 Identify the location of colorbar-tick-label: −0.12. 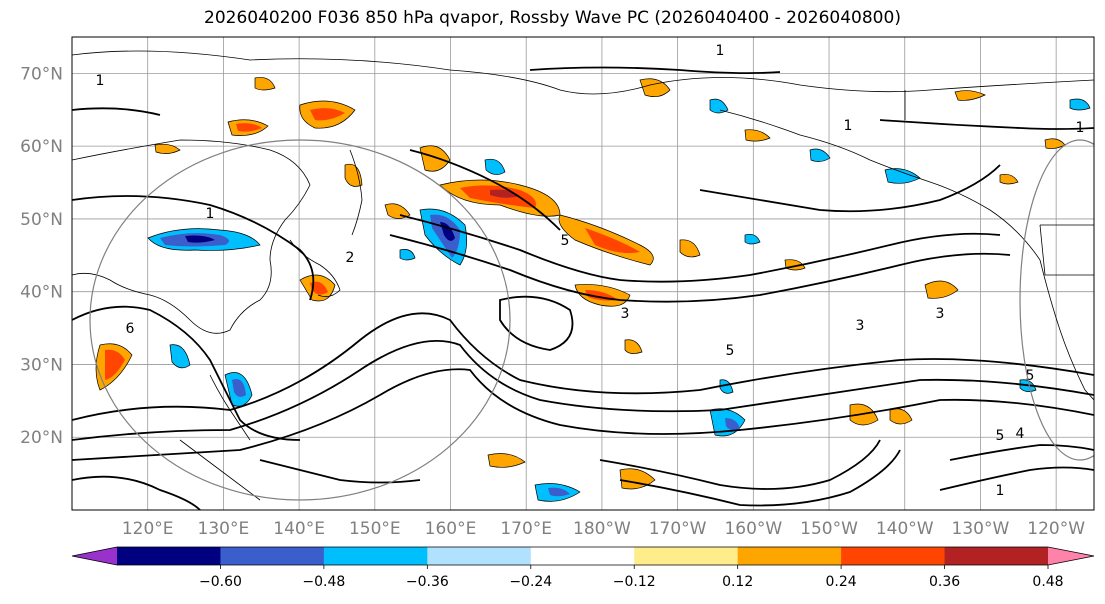
(634, 582).